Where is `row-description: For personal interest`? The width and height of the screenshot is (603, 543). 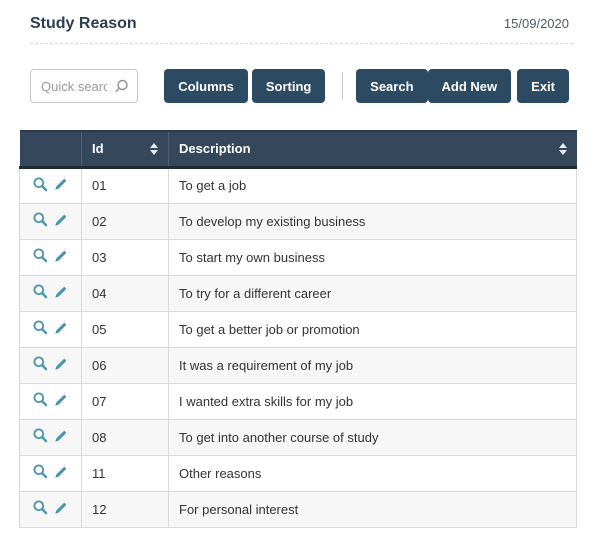
row-description: For personal interest is located at coordinates (372, 509).